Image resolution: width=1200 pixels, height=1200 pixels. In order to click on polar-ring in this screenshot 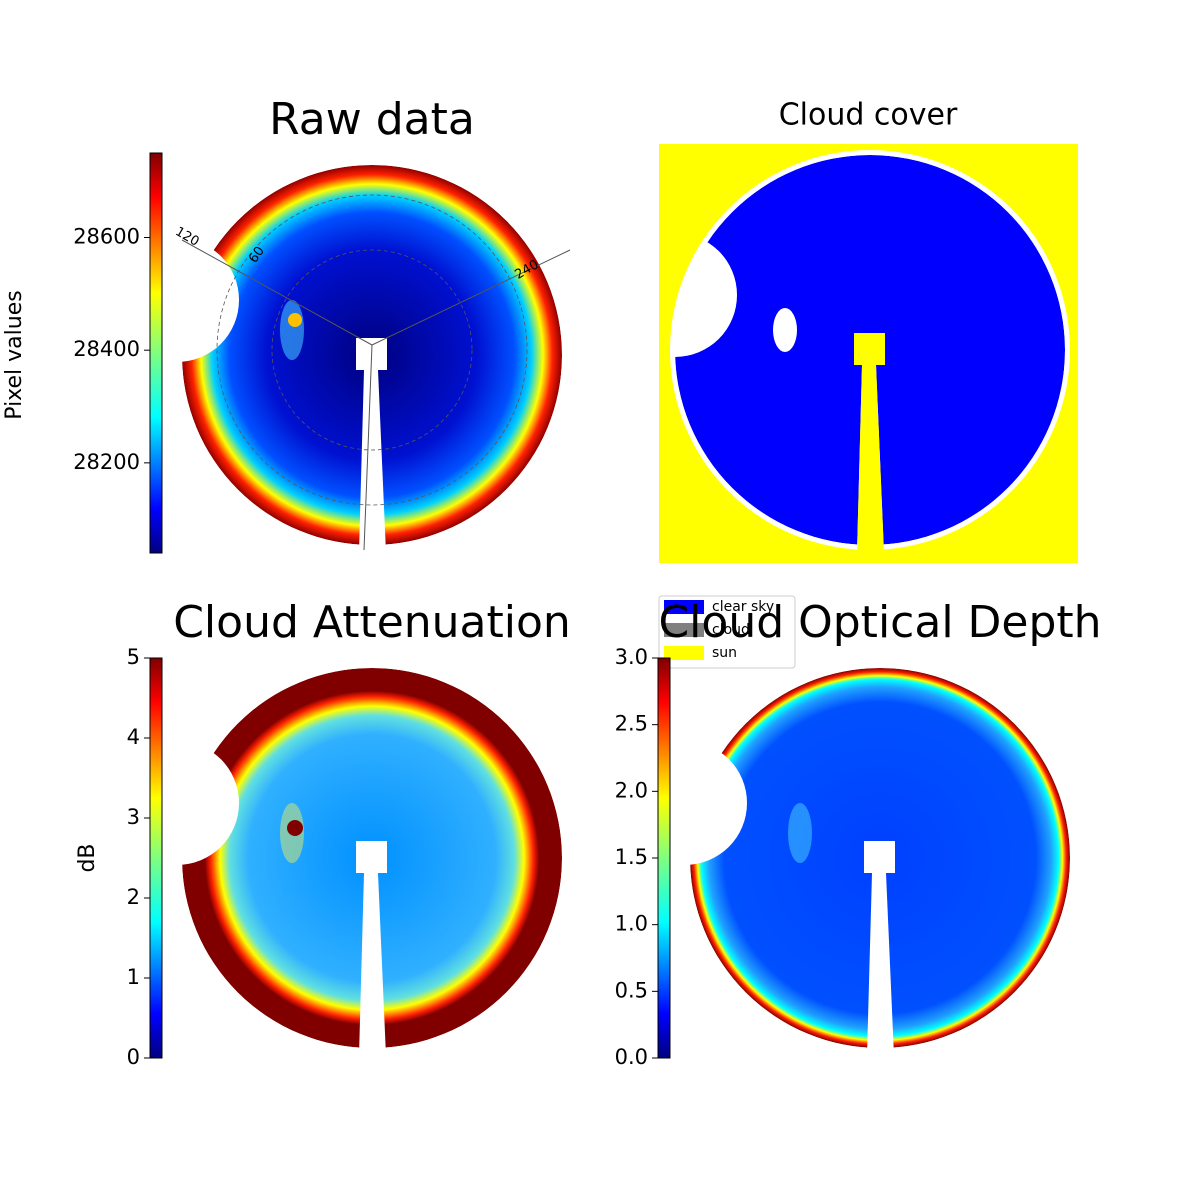, I will do `click(372, 350)`.